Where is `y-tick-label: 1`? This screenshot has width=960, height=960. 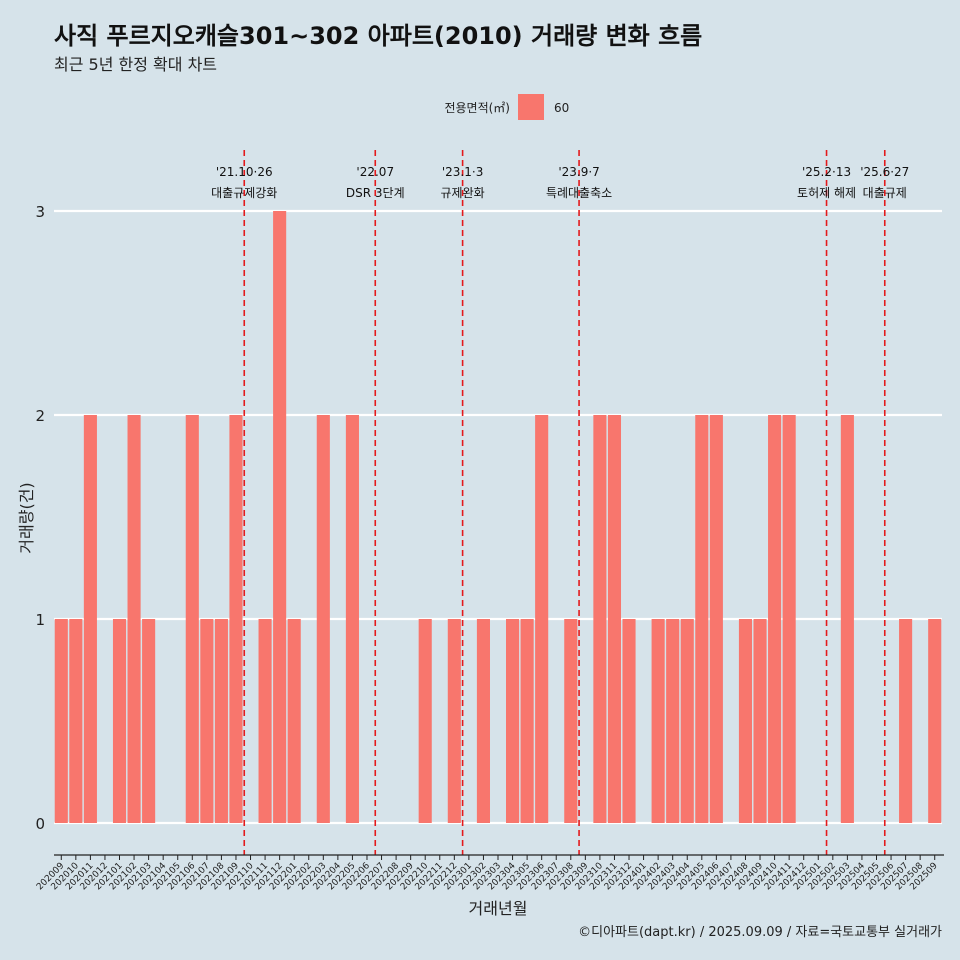 y-tick-label: 1 is located at coordinates (40, 620).